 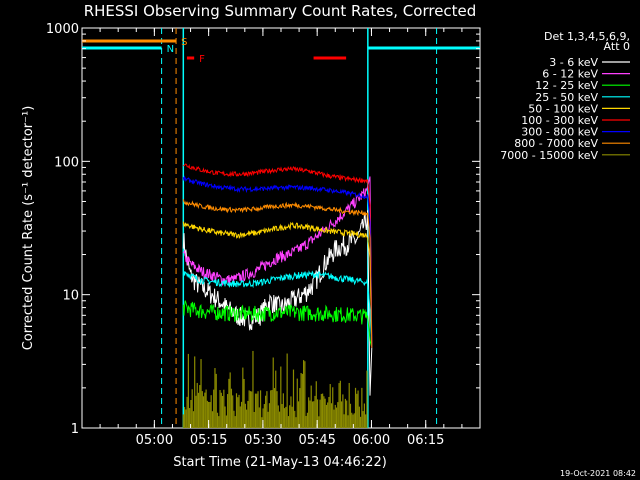 What do you see at coordinates (556, 143) in the screenshot?
I see `legend-label: 800 - 7000 keV` at bounding box center [556, 143].